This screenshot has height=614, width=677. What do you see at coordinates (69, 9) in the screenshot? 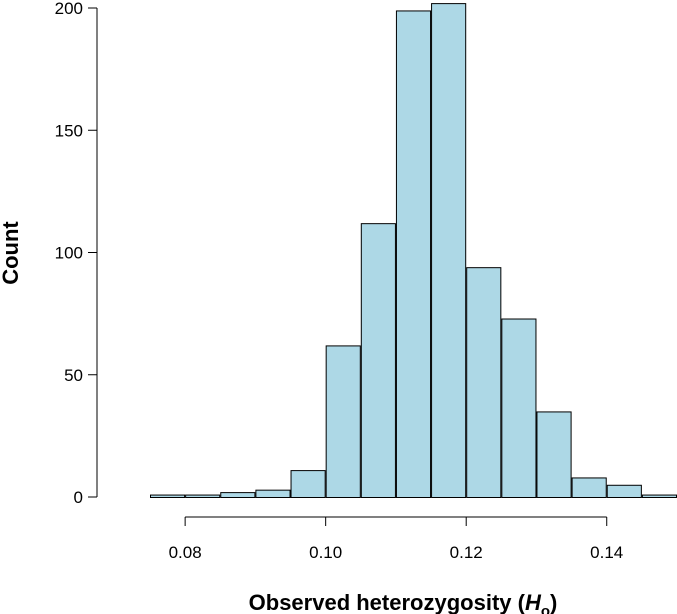
I see `y-tick-label: 200` at bounding box center [69, 9].